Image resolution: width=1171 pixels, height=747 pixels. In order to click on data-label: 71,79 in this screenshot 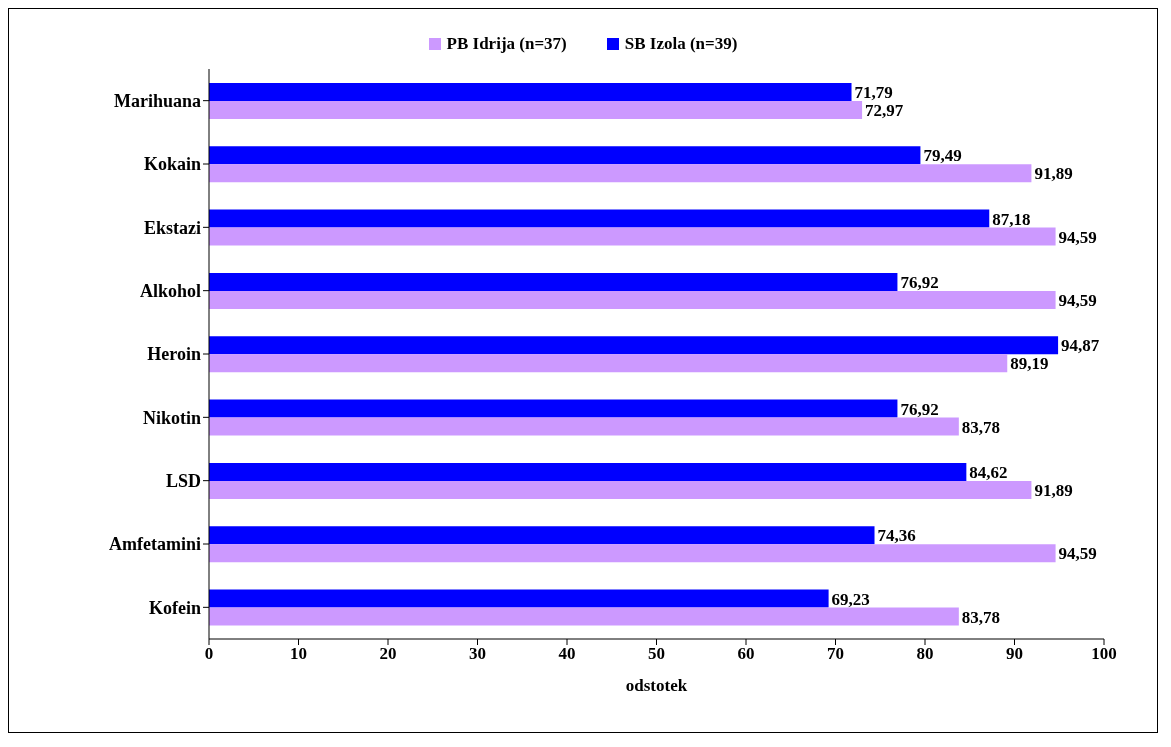, I will do `click(873, 92)`.